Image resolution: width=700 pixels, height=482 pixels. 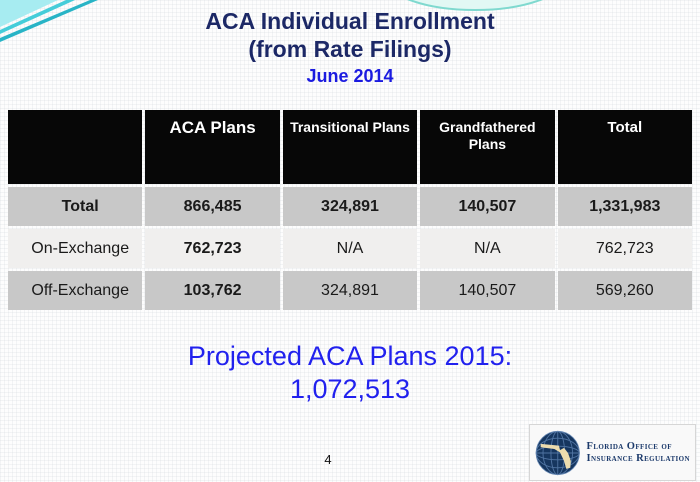 I want to click on header-aca-plans: ACA Plans, so click(x=212, y=147).